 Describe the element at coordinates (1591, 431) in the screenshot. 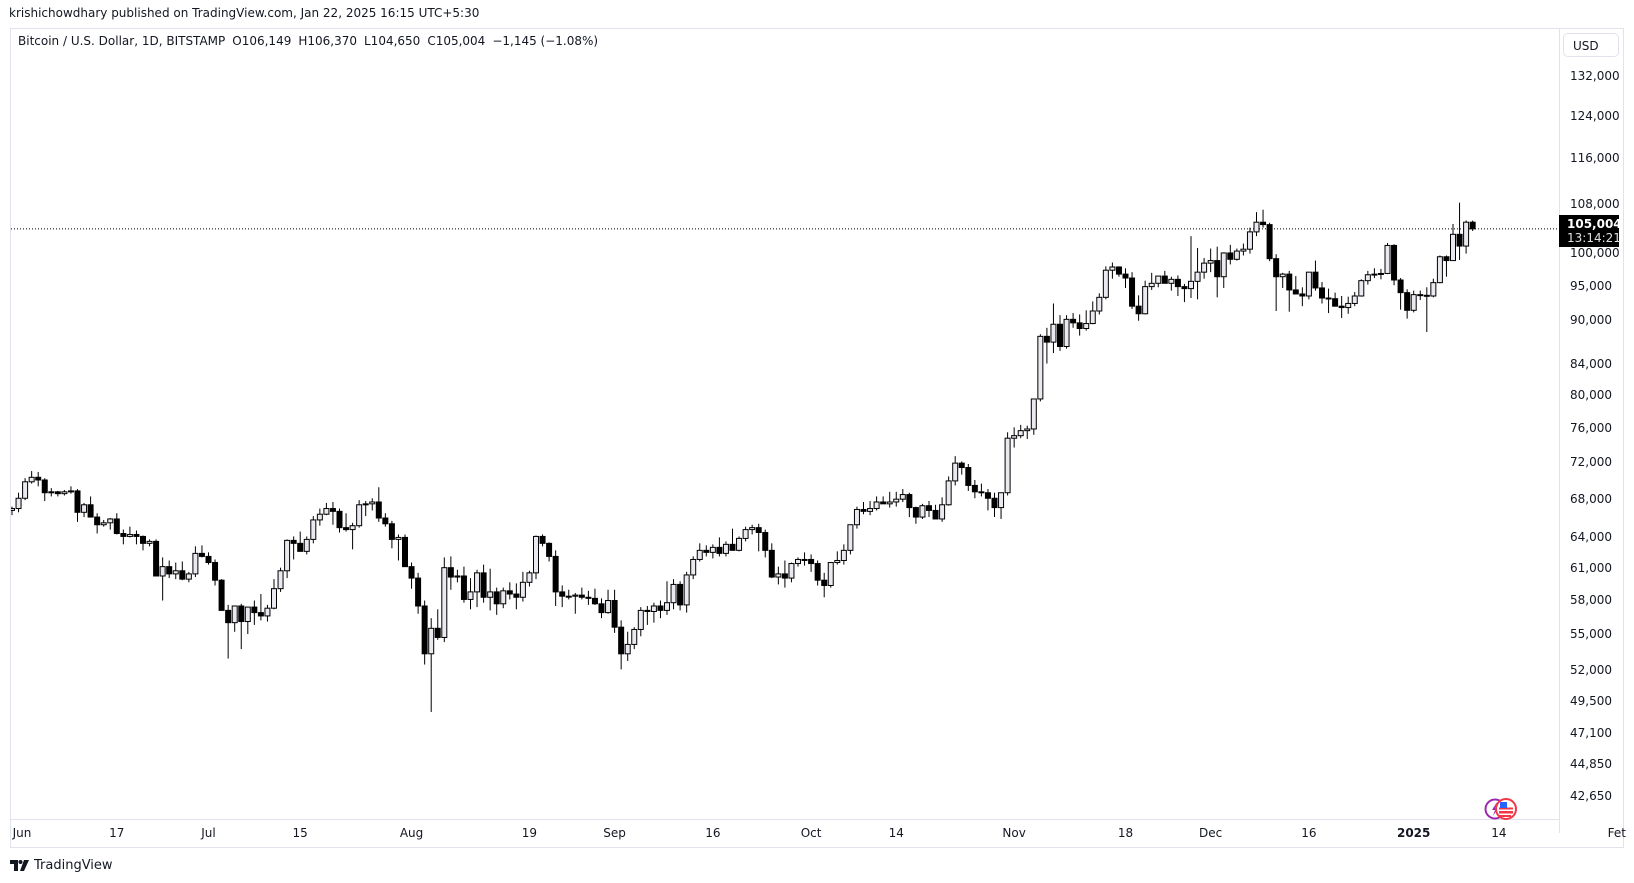

I see `price-scale` at that location.